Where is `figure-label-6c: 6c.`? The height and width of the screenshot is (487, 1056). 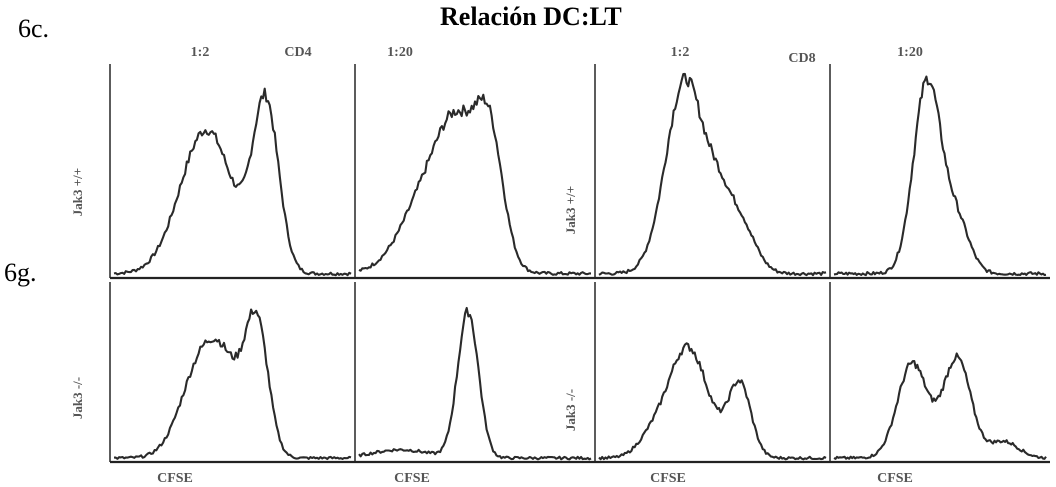 figure-label-6c: 6c. is located at coordinates (34, 28).